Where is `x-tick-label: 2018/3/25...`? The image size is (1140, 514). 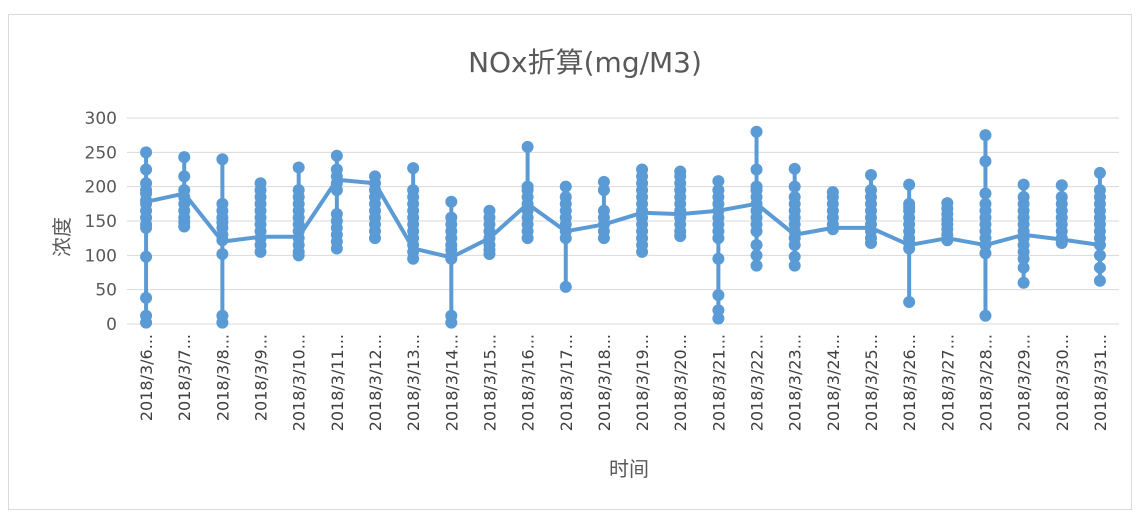
x-tick-label: 2018/3/25... is located at coordinates (871, 382).